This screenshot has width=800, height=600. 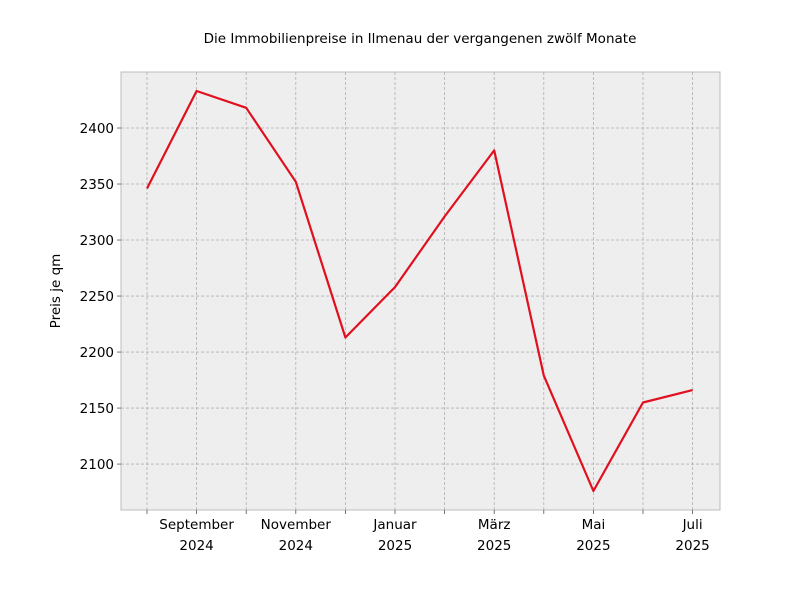 What do you see at coordinates (97, 353) in the screenshot?
I see `y-tick-label: 2200` at bounding box center [97, 353].